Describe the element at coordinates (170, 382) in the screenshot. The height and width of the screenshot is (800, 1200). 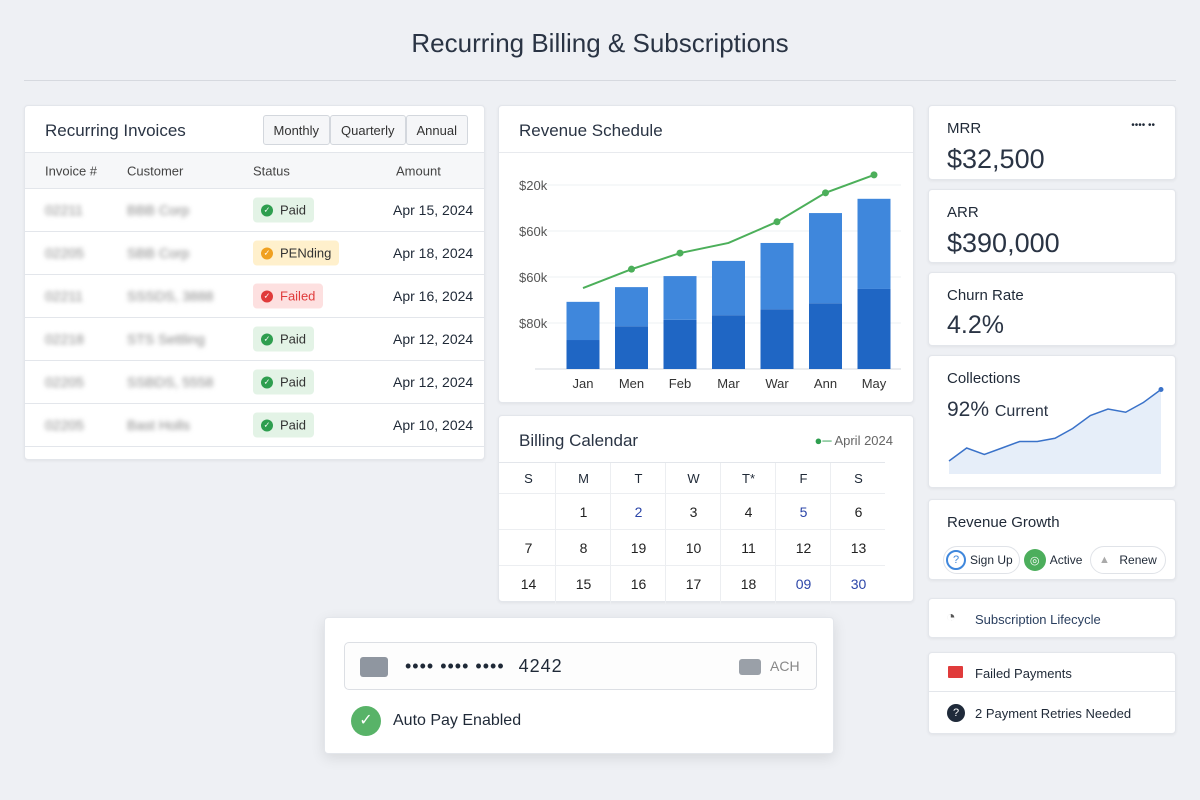
I see `customer-name: SSBDS, 5558` at that location.